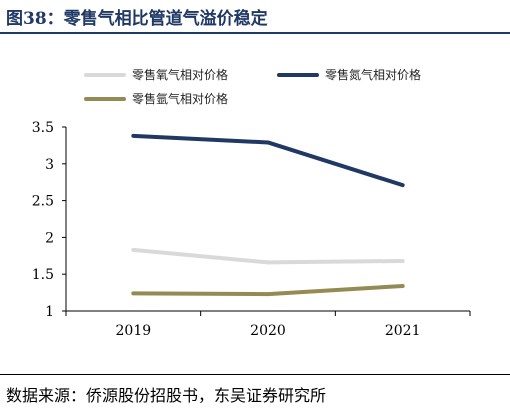  I want to click on x-tick-label: 2021, so click(403, 331).